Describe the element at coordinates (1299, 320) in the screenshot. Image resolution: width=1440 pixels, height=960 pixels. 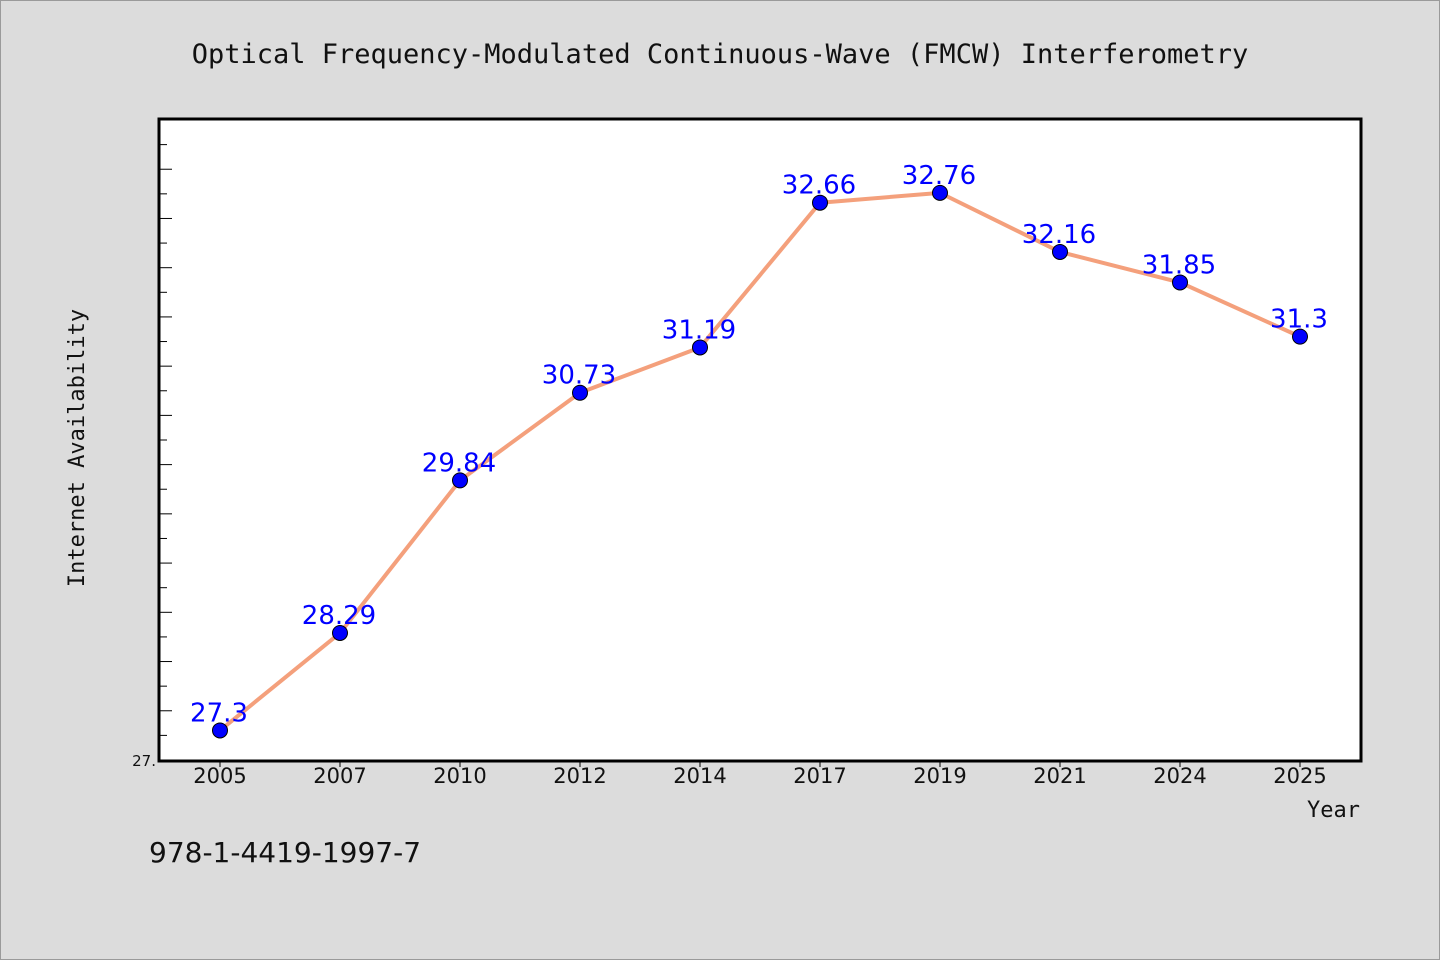
I see `data-label: 31.3` at that location.